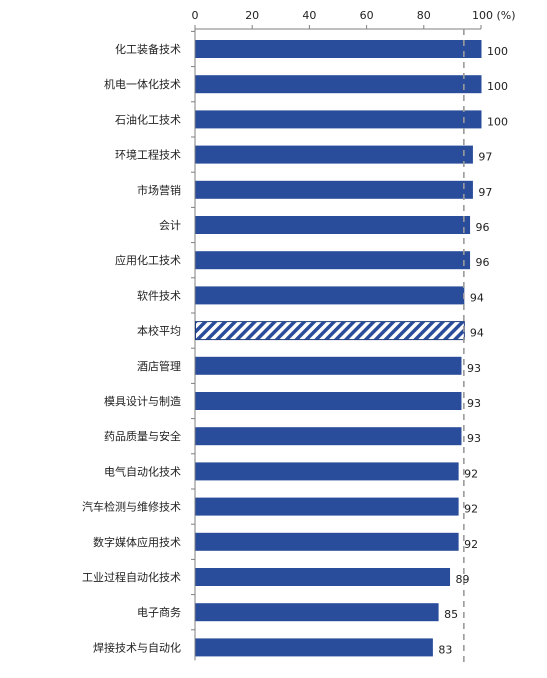  What do you see at coordinates (148, 260) in the screenshot?
I see `category-label: 应用化工技术` at bounding box center [148, 260].